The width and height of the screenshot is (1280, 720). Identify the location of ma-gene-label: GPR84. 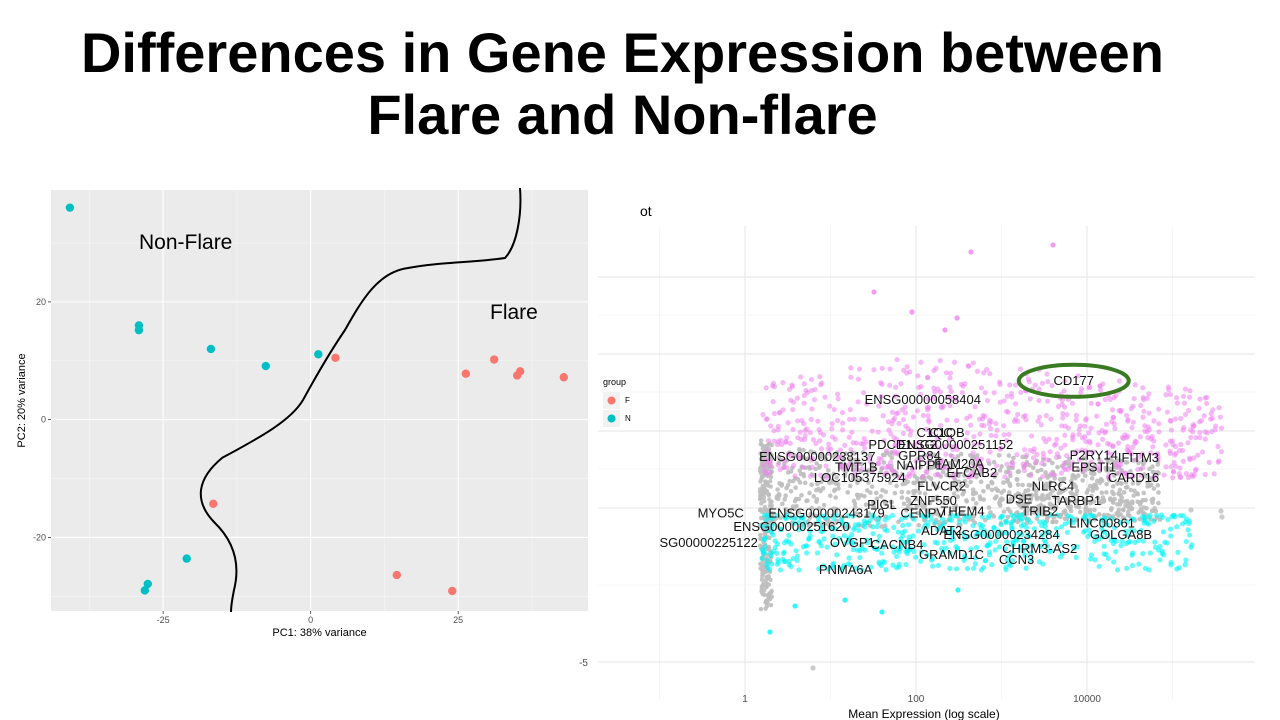
(919, 455).